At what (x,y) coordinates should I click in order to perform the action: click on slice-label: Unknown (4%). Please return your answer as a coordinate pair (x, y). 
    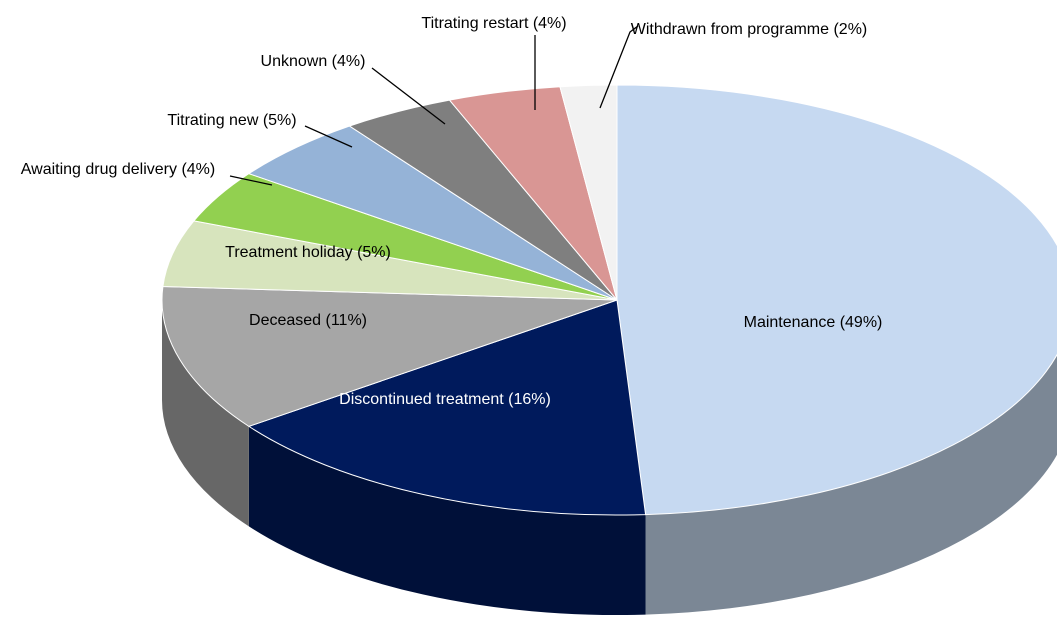
    Looking at the image, I should click on (313, 61).